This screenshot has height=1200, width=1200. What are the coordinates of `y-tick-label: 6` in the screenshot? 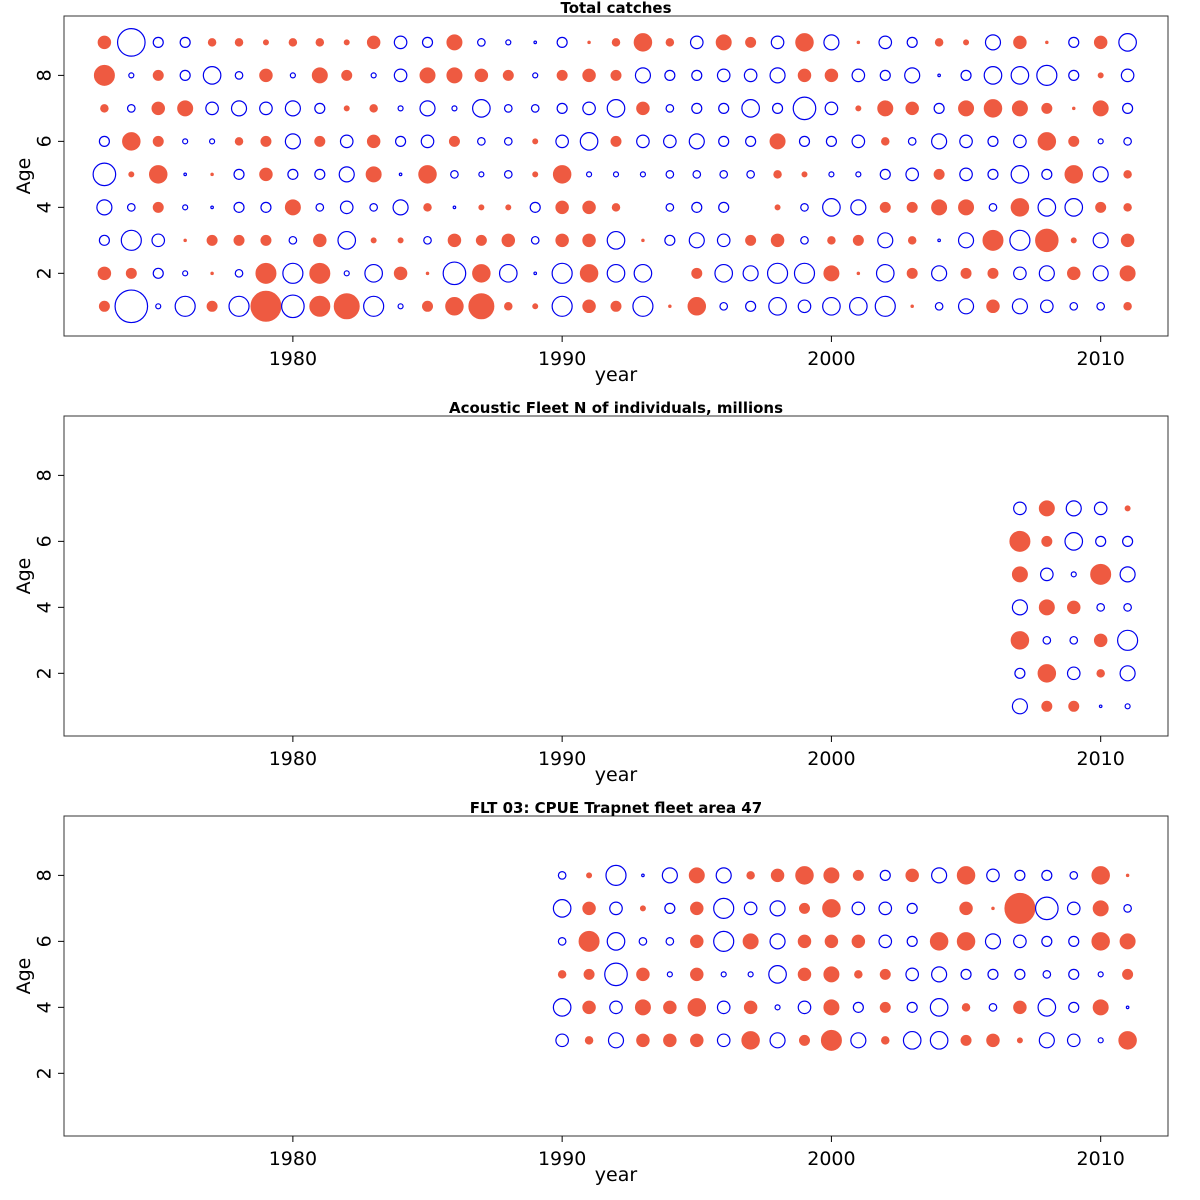 It's located at (45, 941).